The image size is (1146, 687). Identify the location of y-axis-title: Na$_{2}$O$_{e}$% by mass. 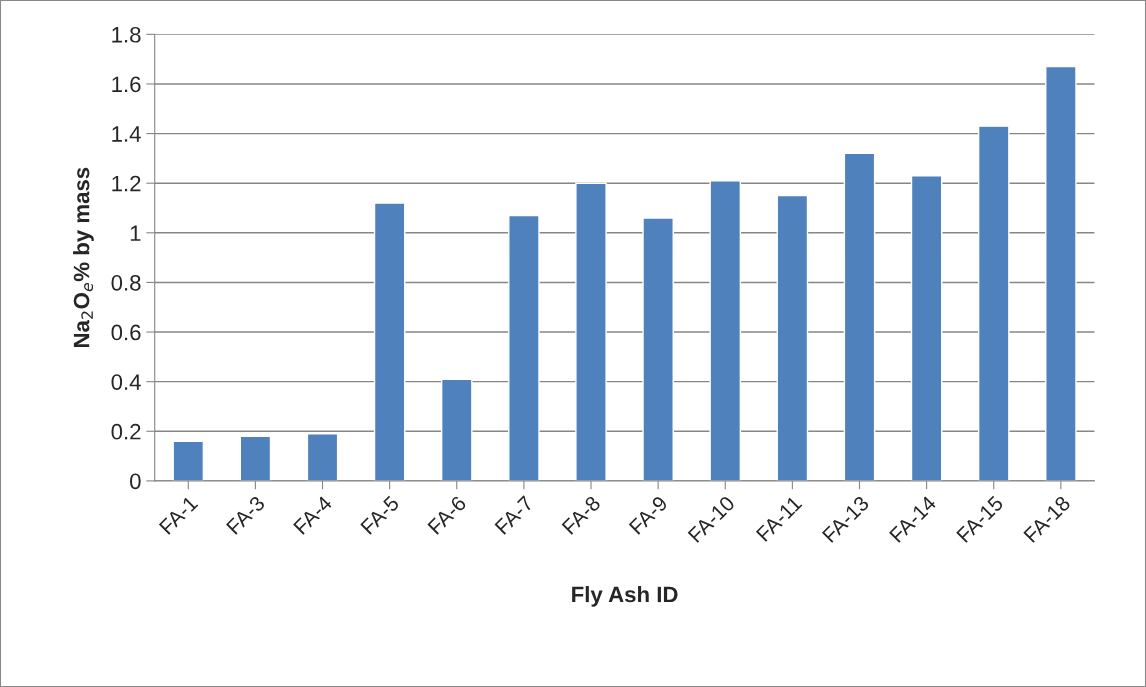
(83, 257).